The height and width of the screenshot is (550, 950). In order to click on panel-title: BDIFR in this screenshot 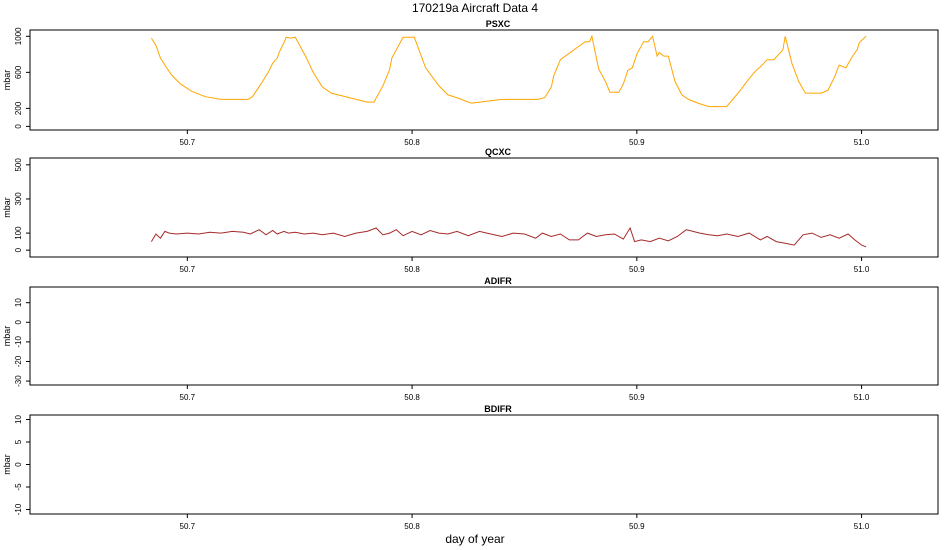, I will do `click(498, 409)`.